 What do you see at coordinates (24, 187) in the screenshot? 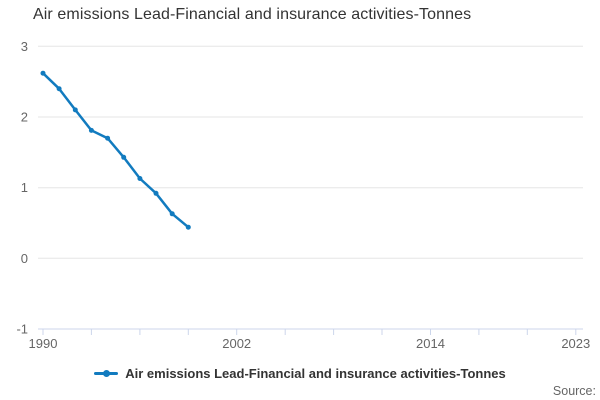
I see `y-tick-label: 1` at bounding box center [24, 187].